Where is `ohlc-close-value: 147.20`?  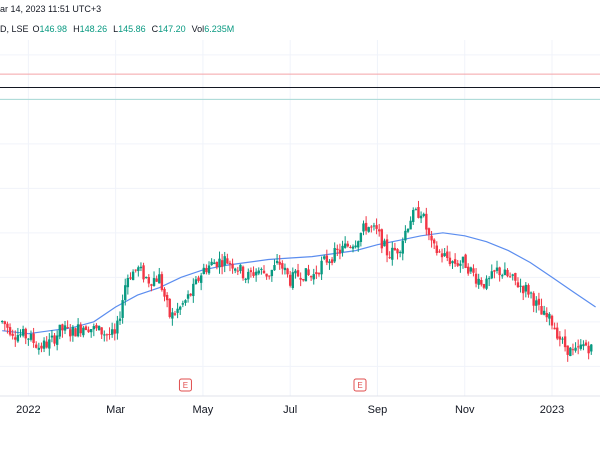
ohlc-close-value: 147.20 is located at coordinates (172, 29).